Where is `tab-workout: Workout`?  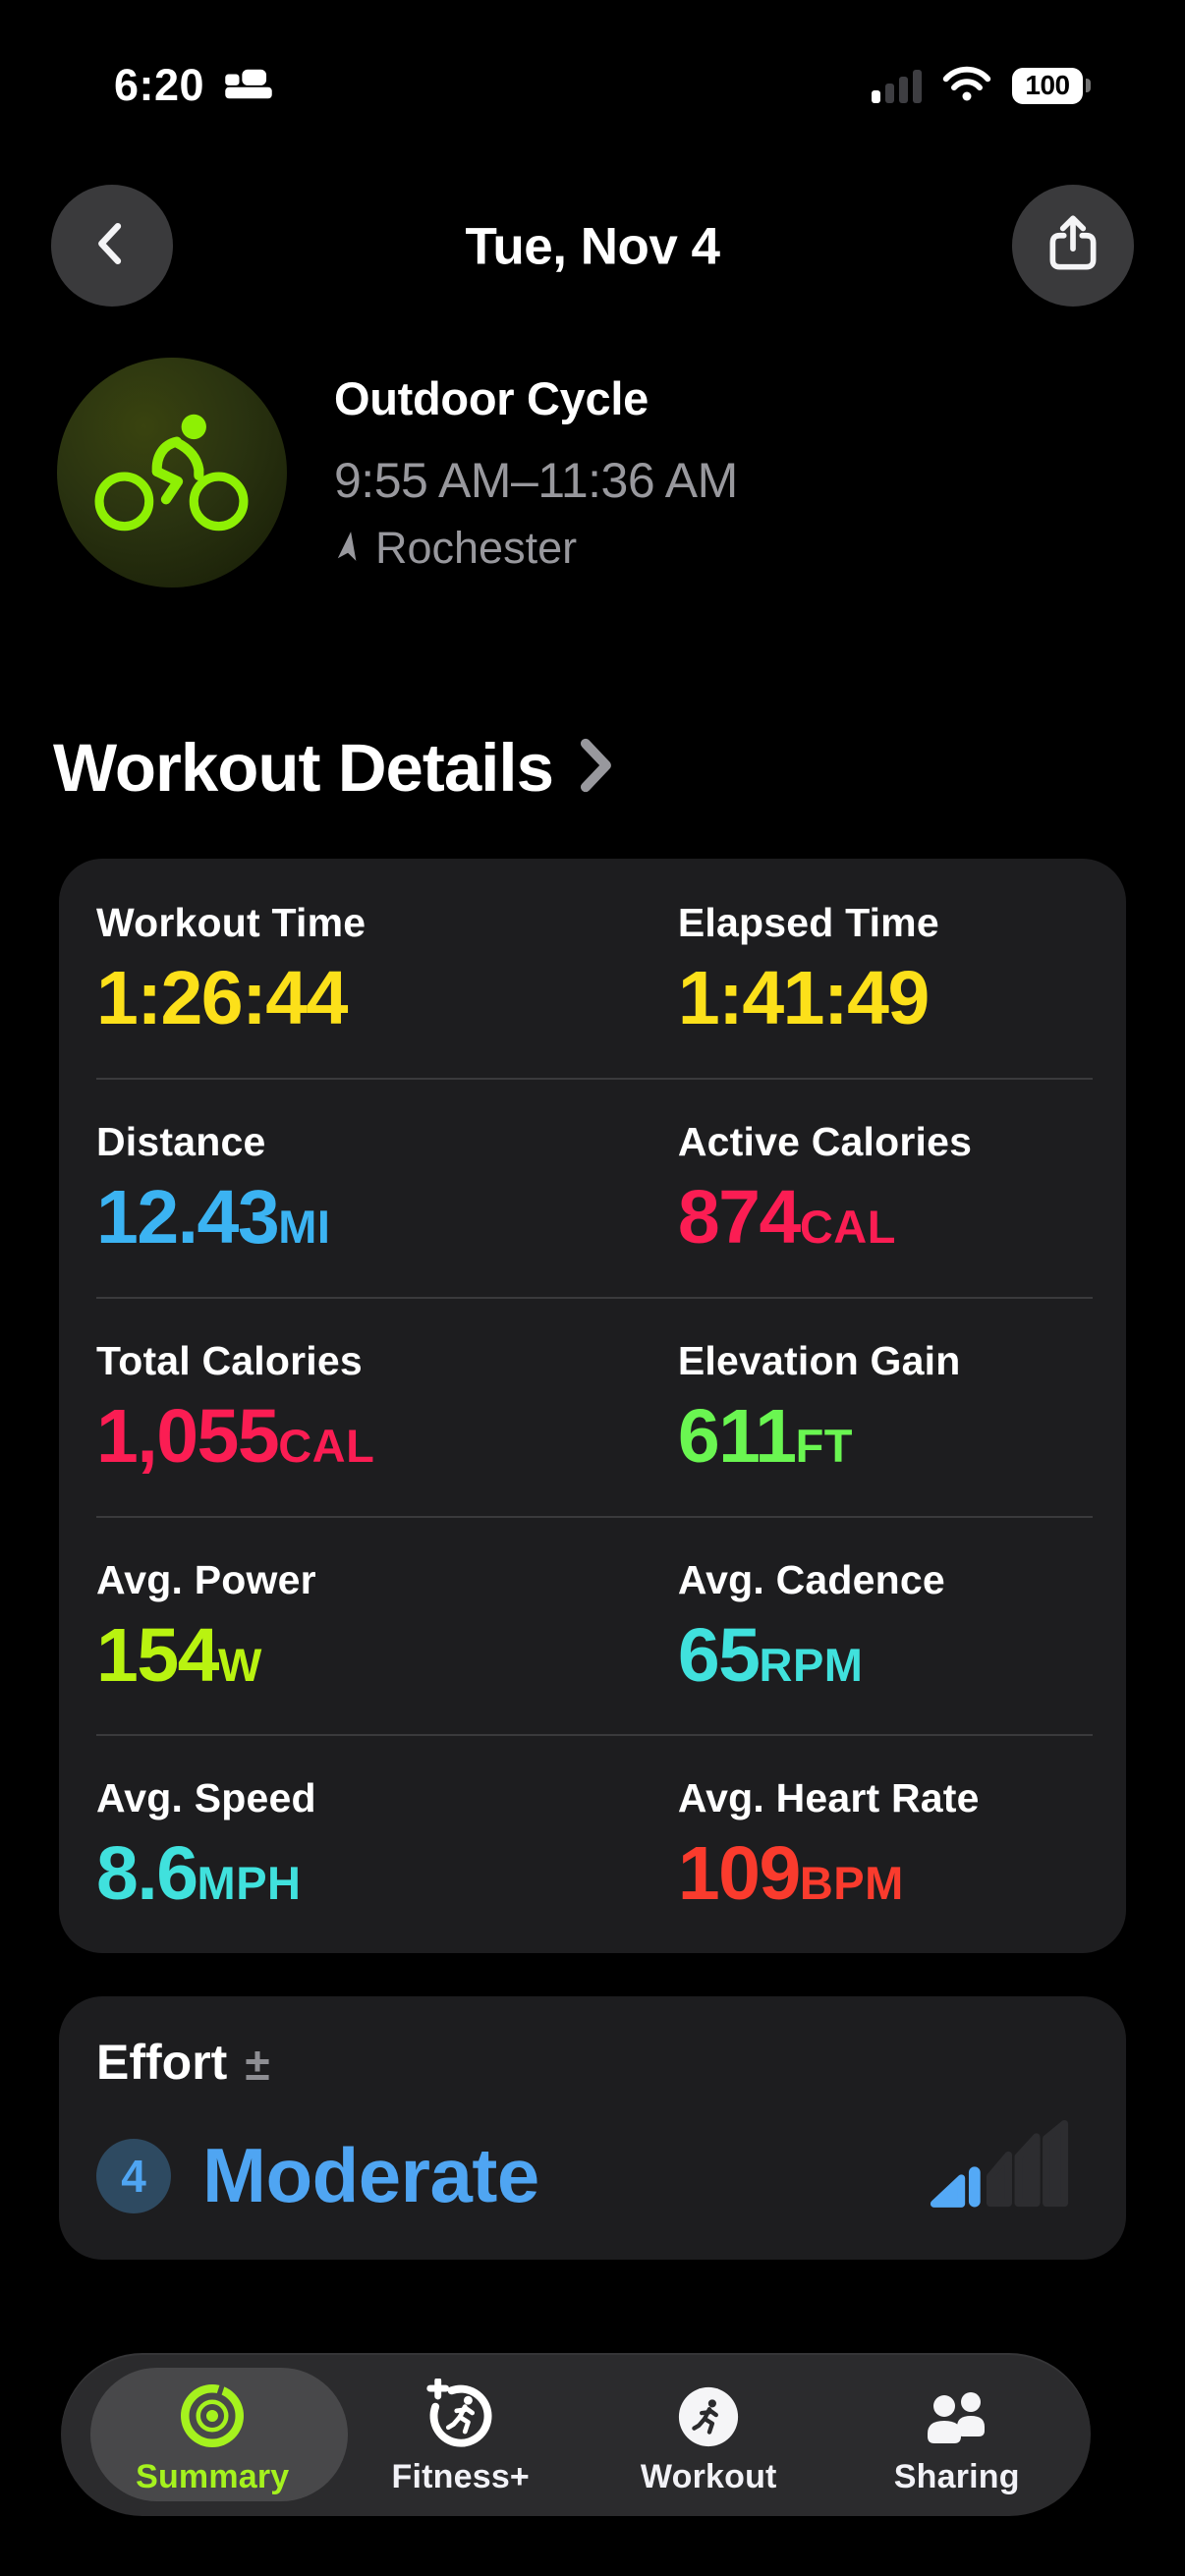
tab-workout: Workout is located at coordinates (709, 2434).